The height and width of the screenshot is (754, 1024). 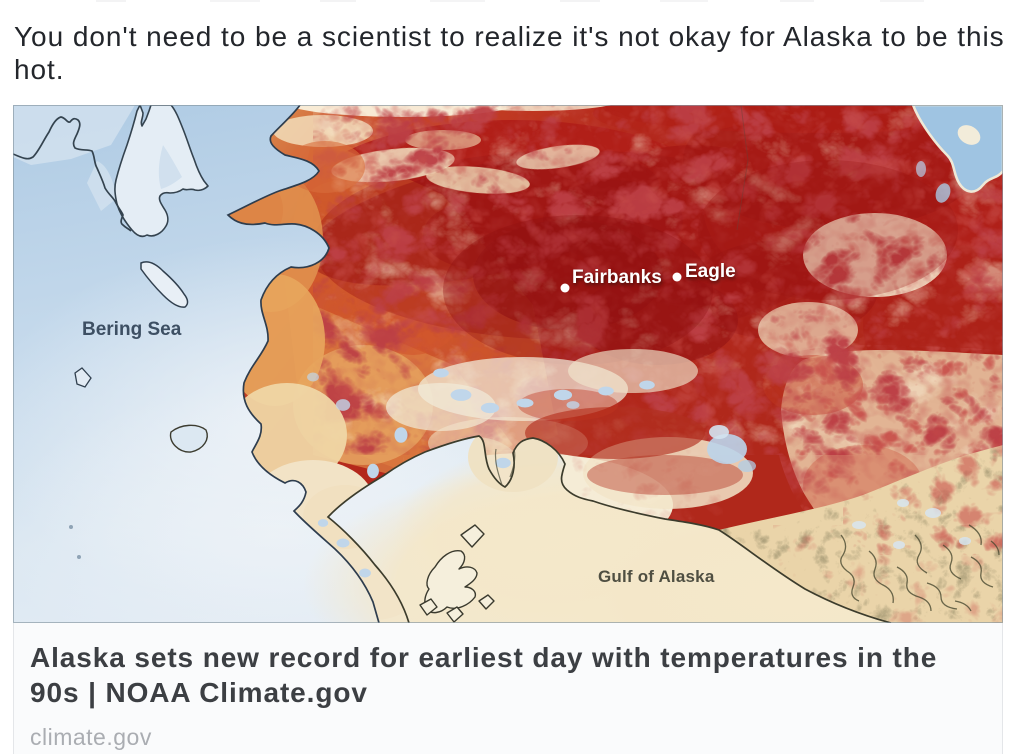 What do you see at coordinates (617, 277) in the screenshot?
I see `svg-text: Fairbanks` at bounding box center [617, 277].